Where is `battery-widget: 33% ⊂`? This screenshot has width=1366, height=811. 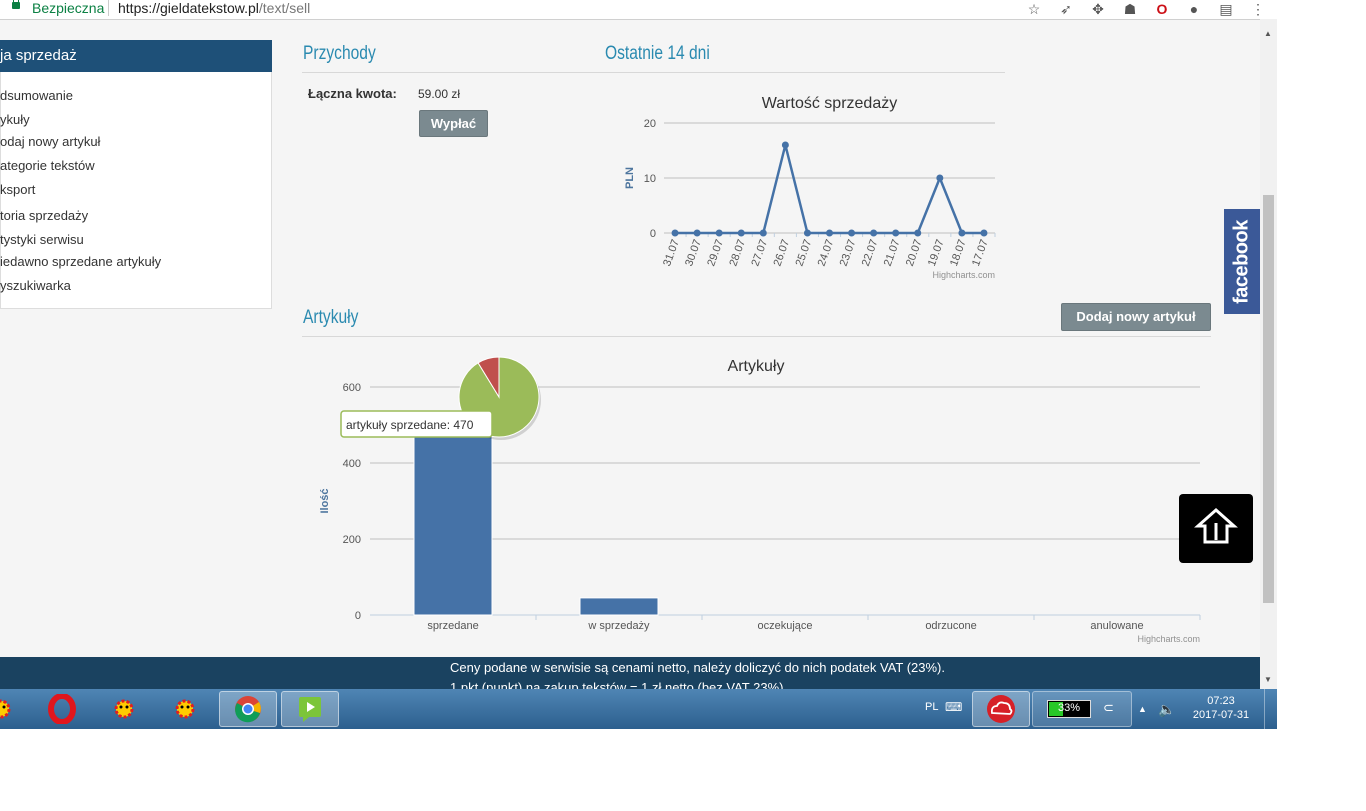 battery-widget: 33% ⊂ is located at coordinates (1082, 709).